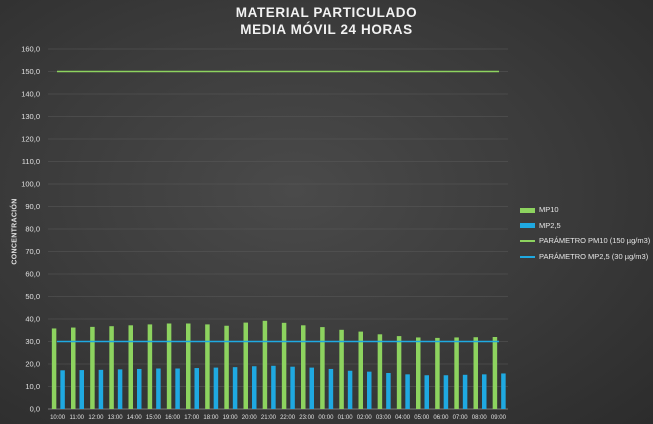 The width and height of the screenshot is (653, 424). Describe the element at coordinates (288, 418) in the screenshot. I see `x-tick-label: 22:00` at that location.